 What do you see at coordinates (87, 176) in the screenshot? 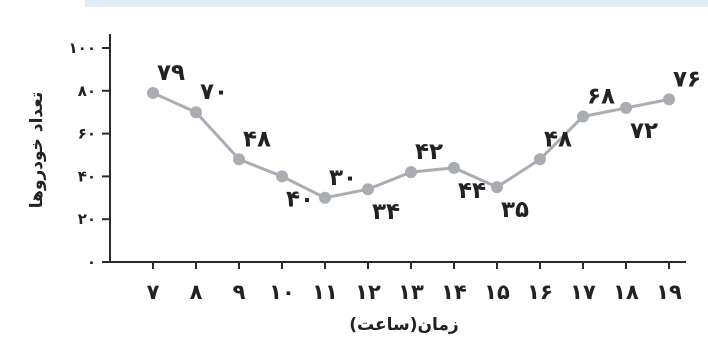
I see `y-tick-label: ۴۰` at bounding box center [87, 176].